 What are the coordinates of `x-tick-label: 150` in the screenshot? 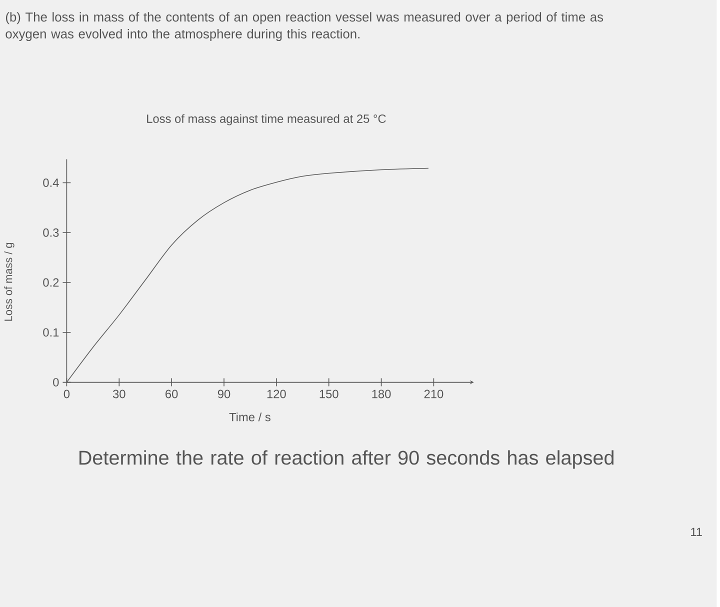 It's located at (329, 394).